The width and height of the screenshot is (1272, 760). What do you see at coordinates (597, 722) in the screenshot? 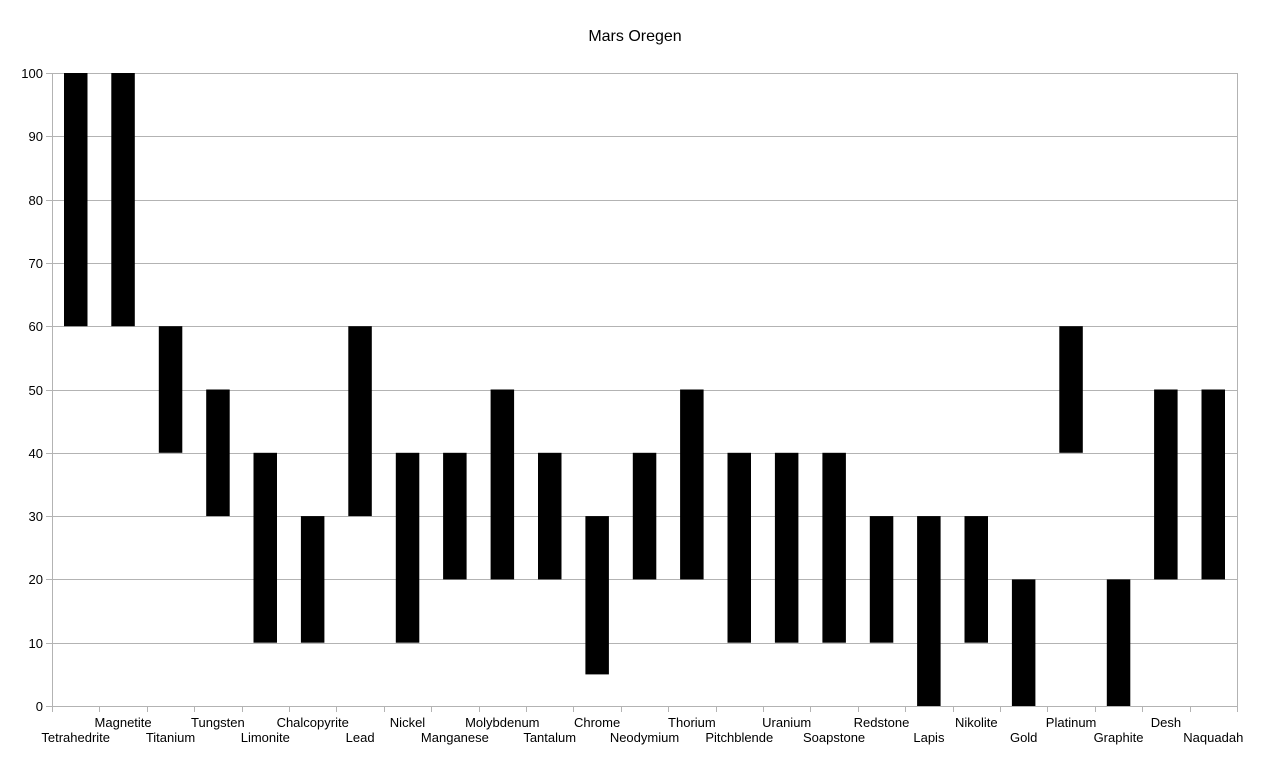
I see `x-category-label: Chrome` at bounding box center [597, 722].